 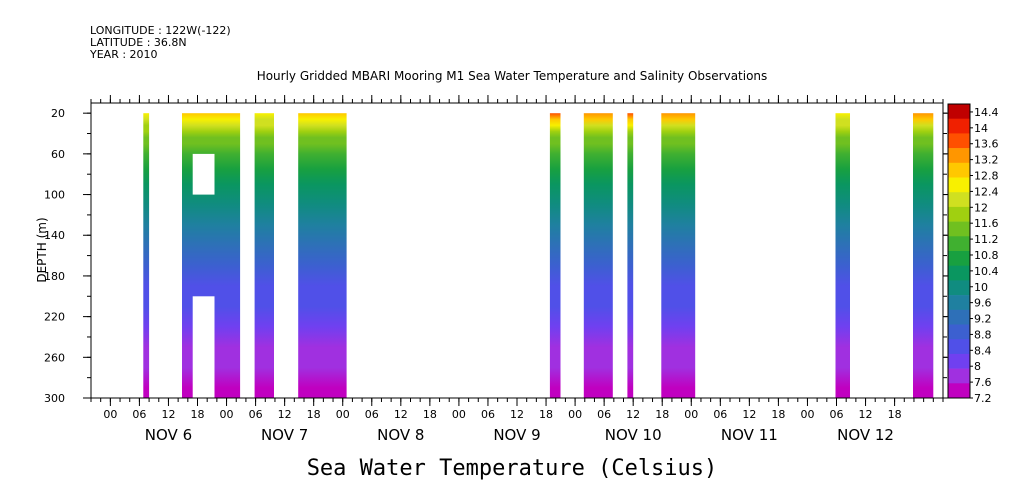 What do you see at coordinates (42, 249) in the screenshot?
I see `y-axis-label: DEPTH (m)` at bounding box center [42, 249].